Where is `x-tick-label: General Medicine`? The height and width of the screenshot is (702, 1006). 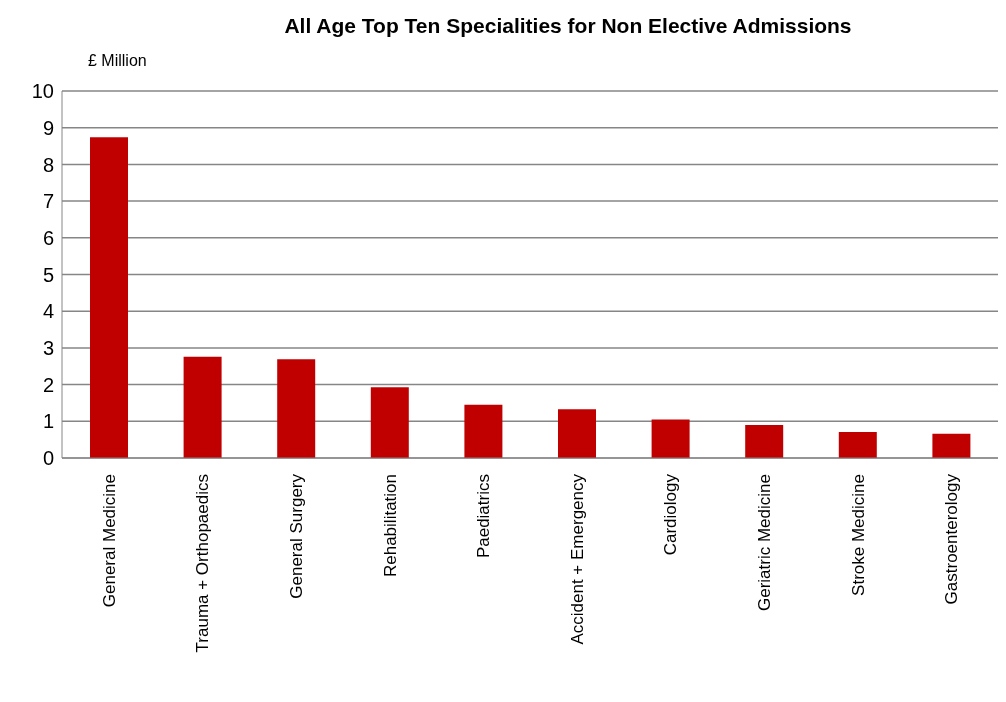
x-tick-label: General Medicine is located at coordinates (109, 541).